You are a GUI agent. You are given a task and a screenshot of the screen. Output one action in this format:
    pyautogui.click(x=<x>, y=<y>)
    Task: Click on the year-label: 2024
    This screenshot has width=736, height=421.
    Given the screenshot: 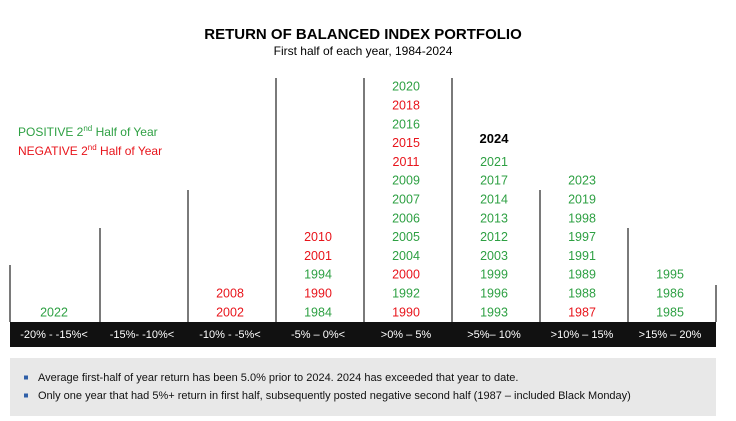 What is the action you would take?
    pyautogui.click(x=495, y=138)
    